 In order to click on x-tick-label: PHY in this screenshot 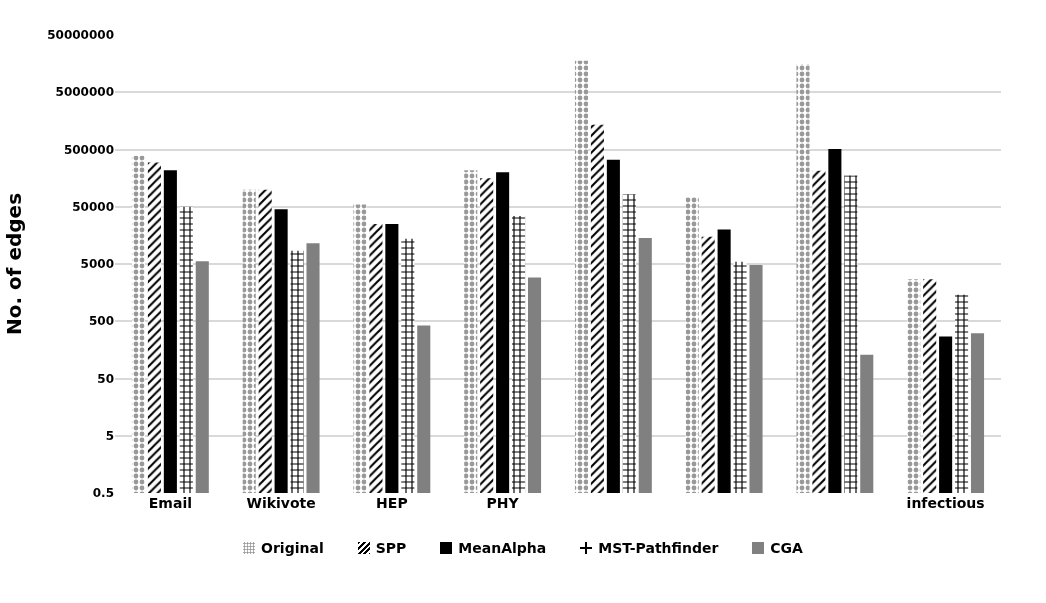, I will do `click(503, 503)`.